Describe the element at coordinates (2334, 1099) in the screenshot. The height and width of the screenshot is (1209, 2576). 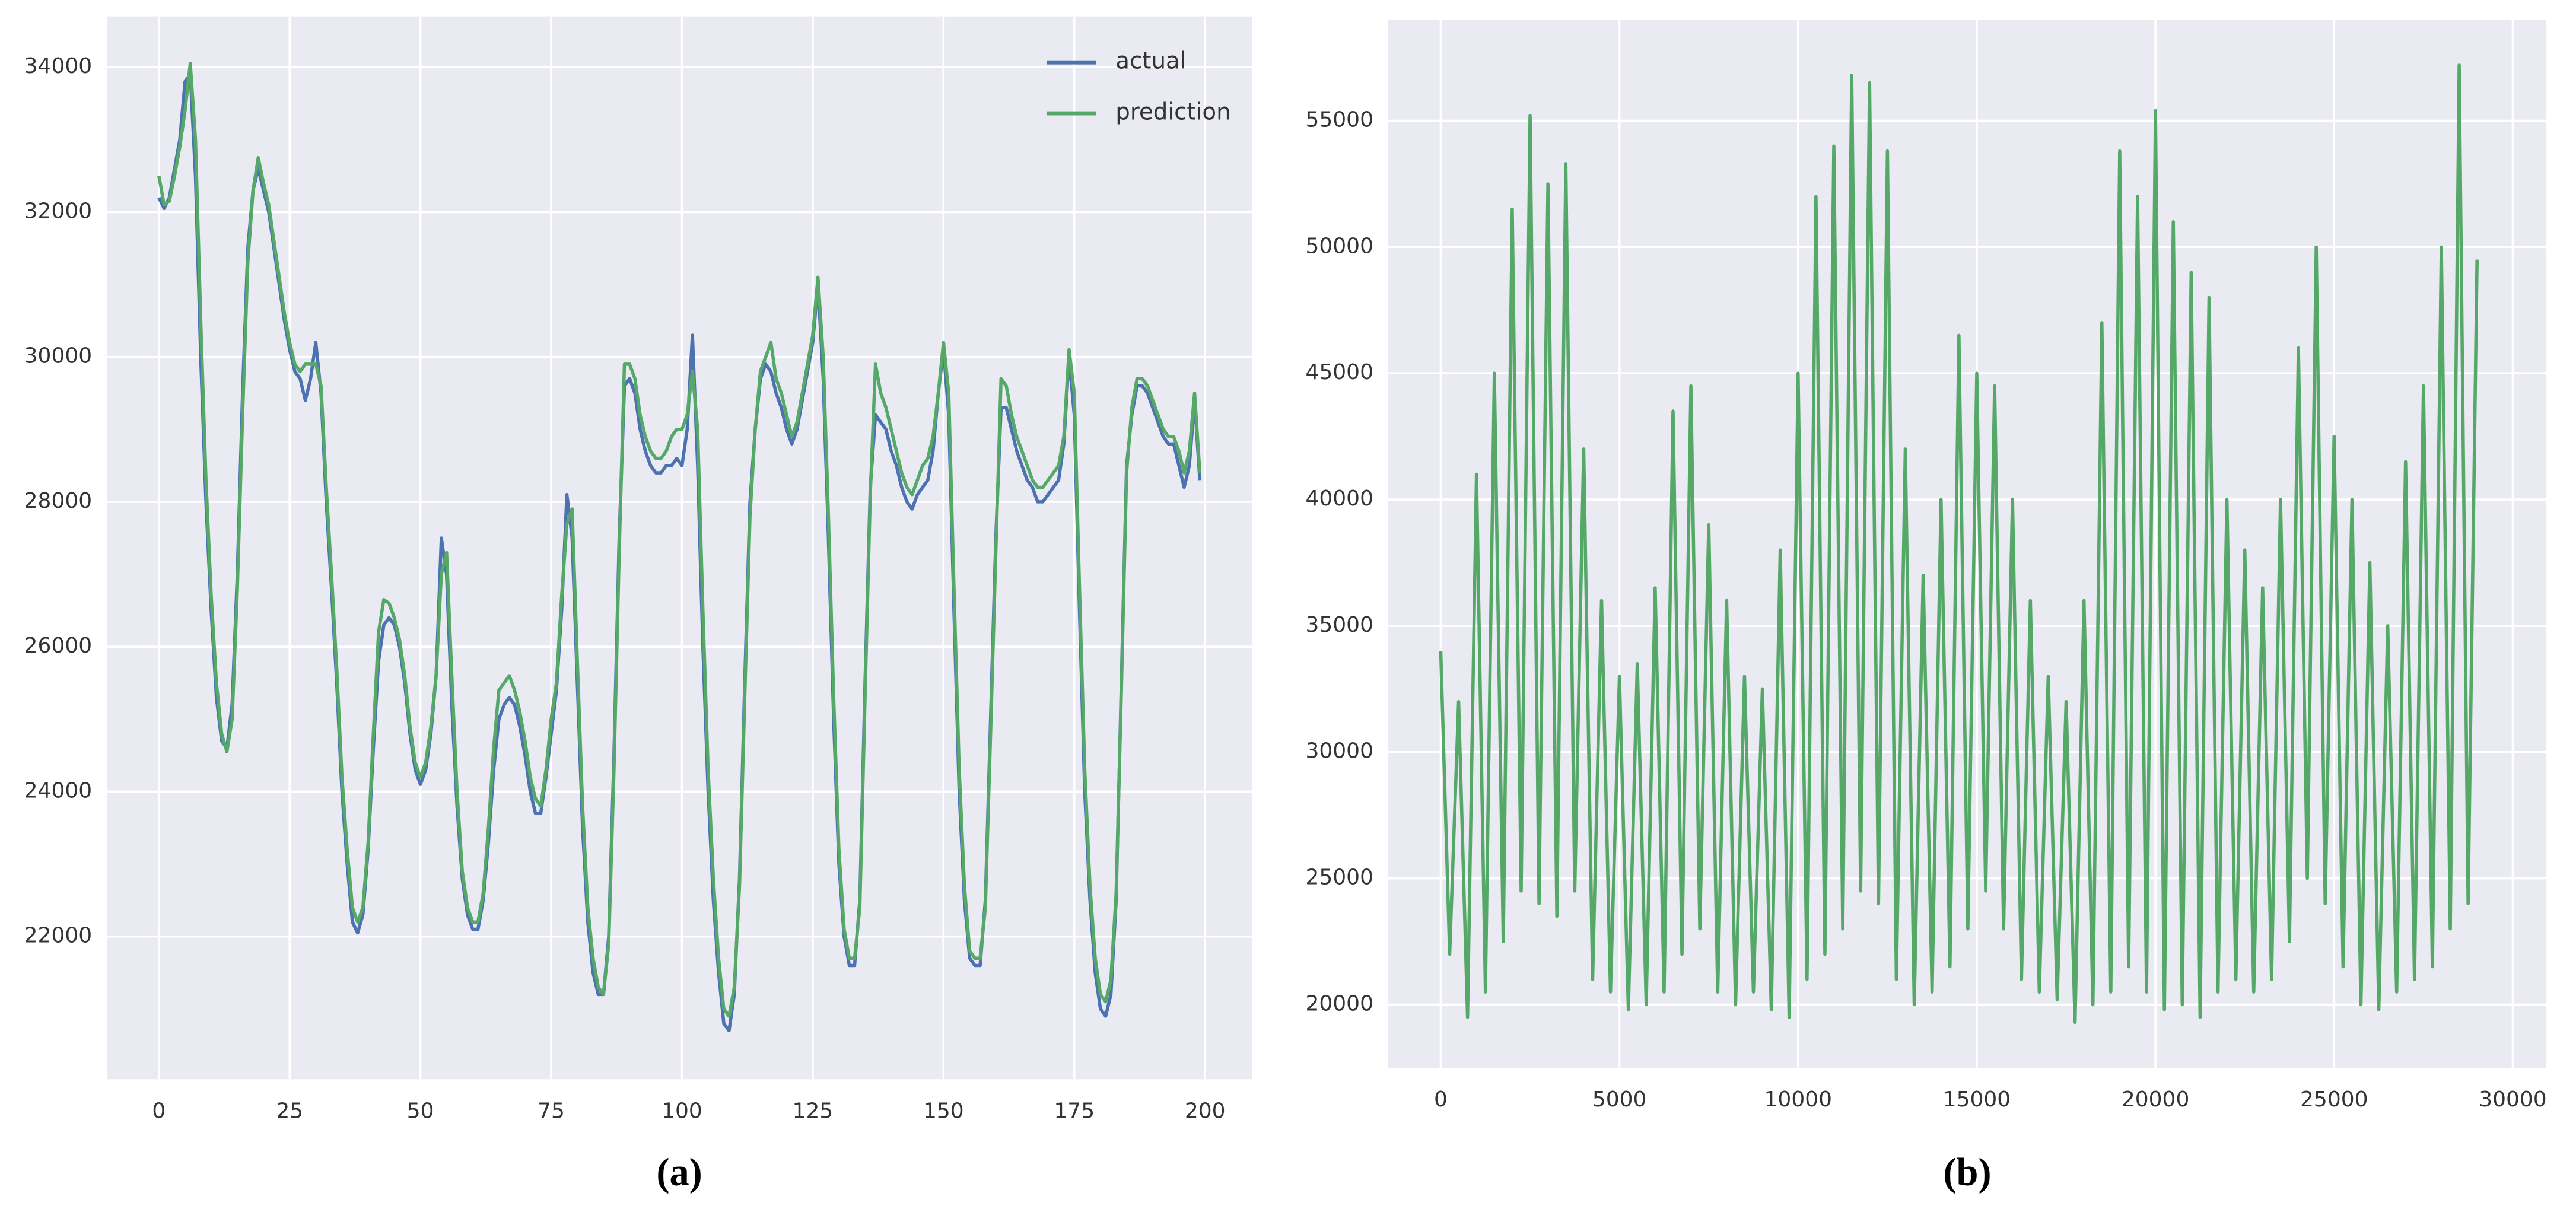
I see `x-tick-label: 25000` at that location.